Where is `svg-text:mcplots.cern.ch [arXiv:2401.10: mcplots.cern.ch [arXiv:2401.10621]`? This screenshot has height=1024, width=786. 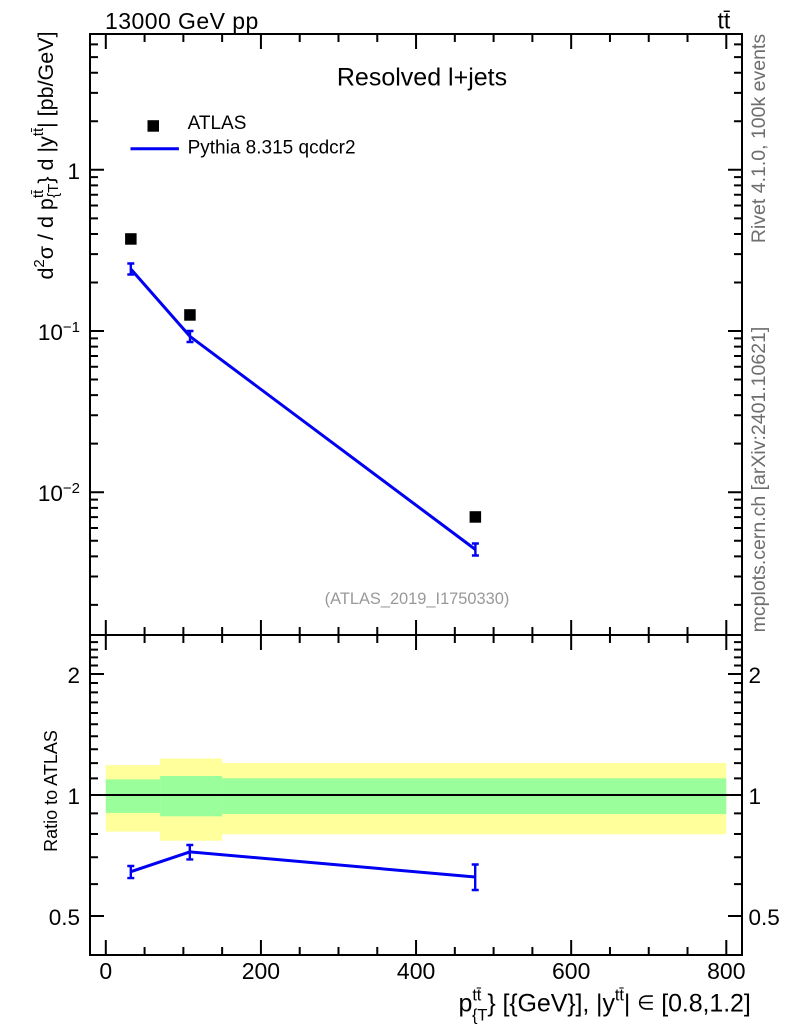 svg-text:mcplots.cern.ch [arXiv:2401.10: mcplots.cern.ch [arXiv:2401.10621] is located at coordinates (759, 480).